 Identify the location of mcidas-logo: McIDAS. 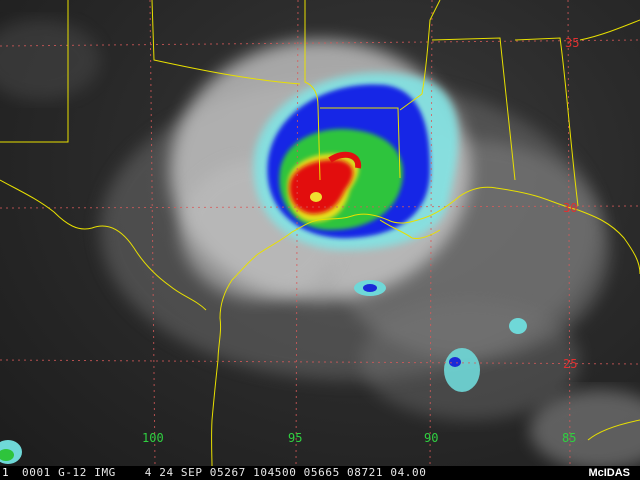
(609, 473).